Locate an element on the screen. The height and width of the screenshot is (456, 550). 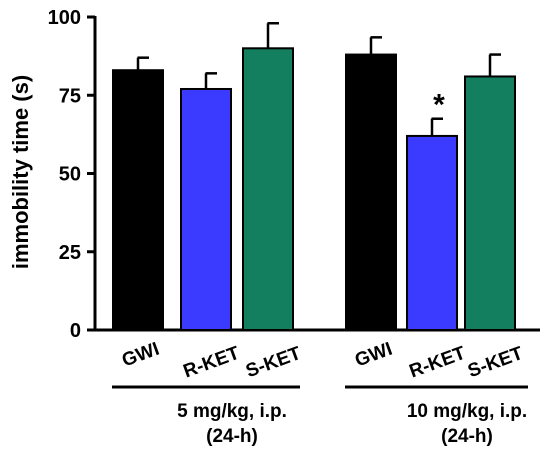
y-tick-label: 100 is located at coordinates (64, 18).